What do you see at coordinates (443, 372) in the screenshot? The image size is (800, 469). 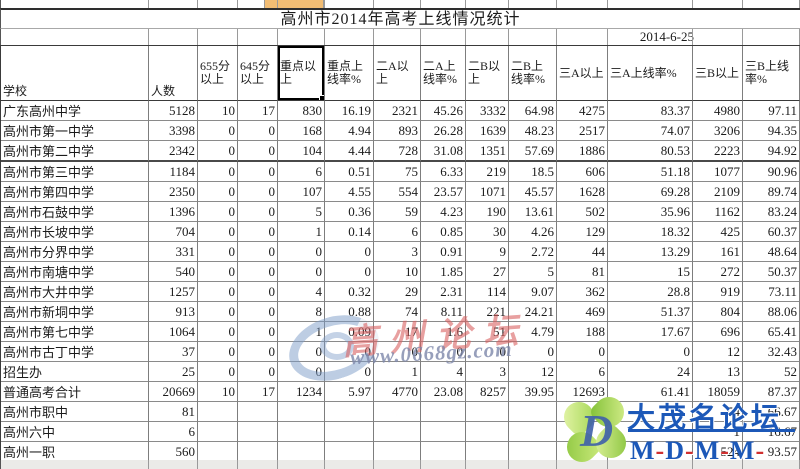 I see `value-cell: 4` at bounding box center [443, 372].